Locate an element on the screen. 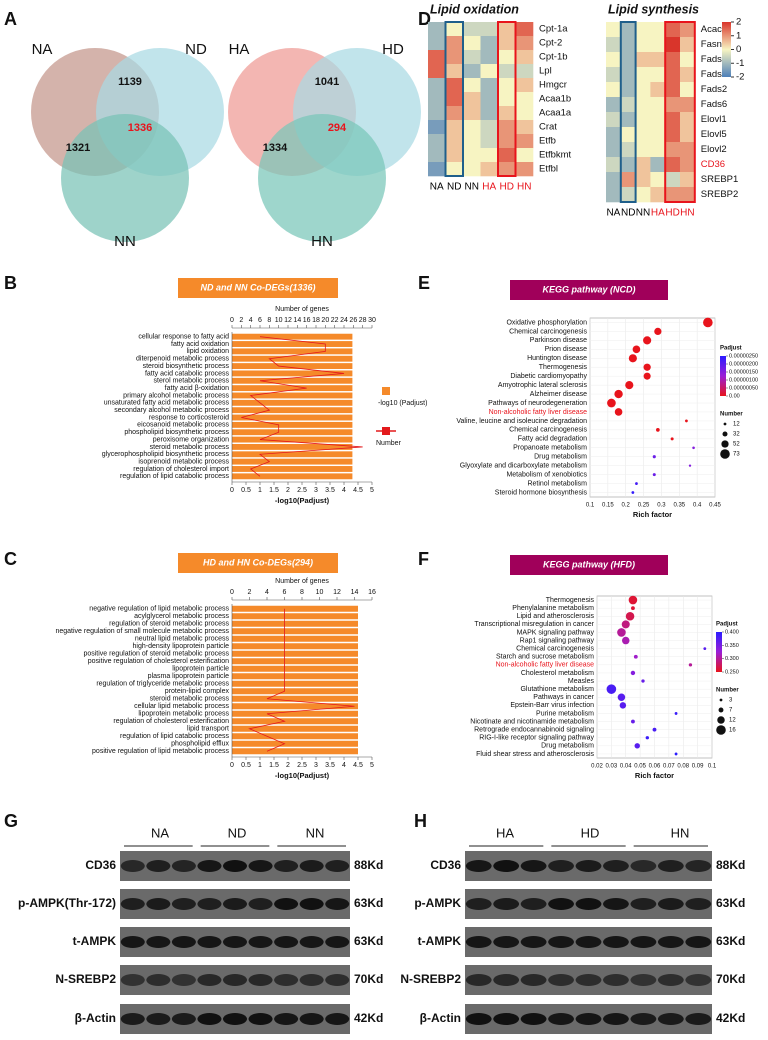 The image size is (768, 1040). x-tick-label: 3 is located at coordinates (316, 490).